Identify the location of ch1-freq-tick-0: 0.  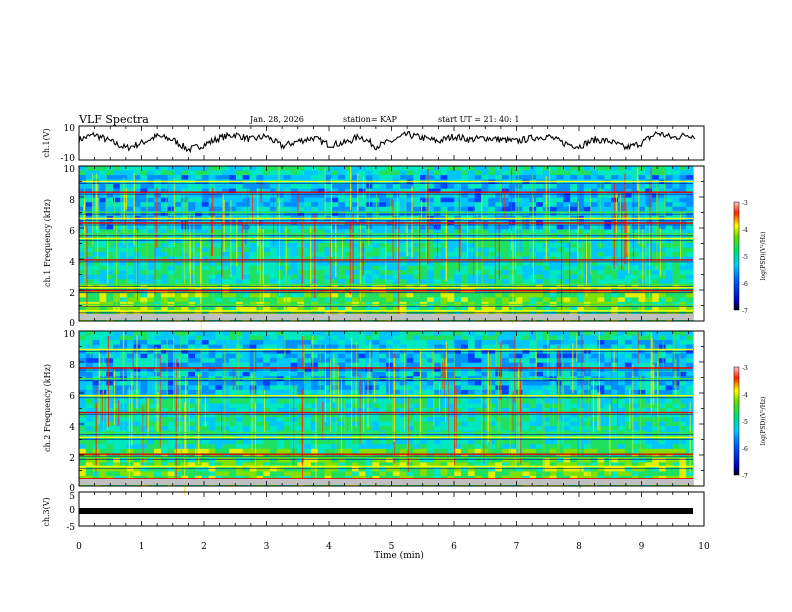
(72, 324).